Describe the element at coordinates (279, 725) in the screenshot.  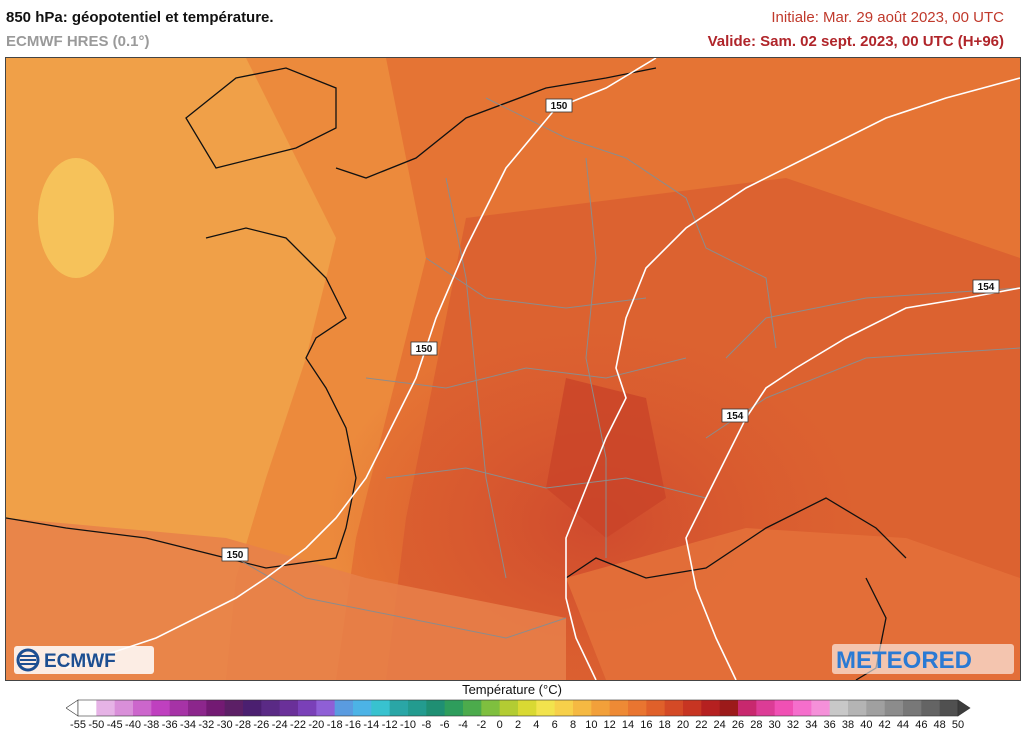
I see `legend-tick-label: -24` at that location.